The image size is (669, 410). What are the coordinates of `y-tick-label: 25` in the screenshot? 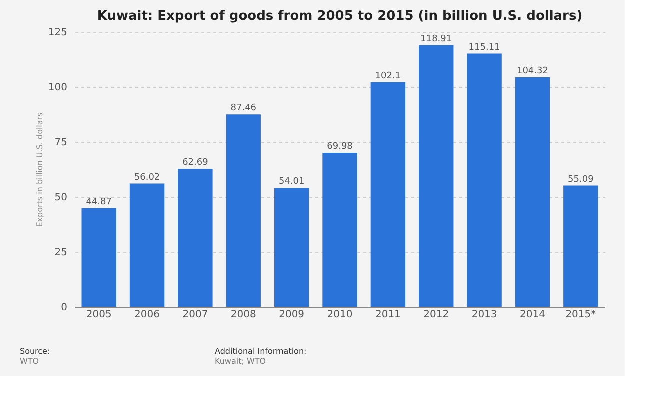 It's located at (61, 253).